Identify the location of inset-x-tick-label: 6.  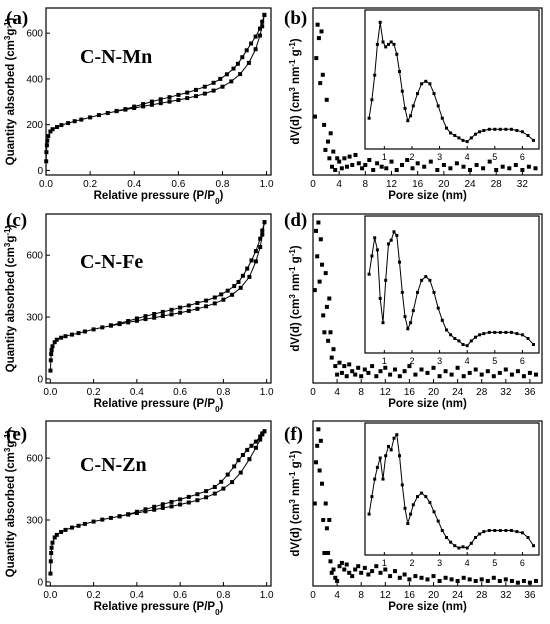
(522, 563).